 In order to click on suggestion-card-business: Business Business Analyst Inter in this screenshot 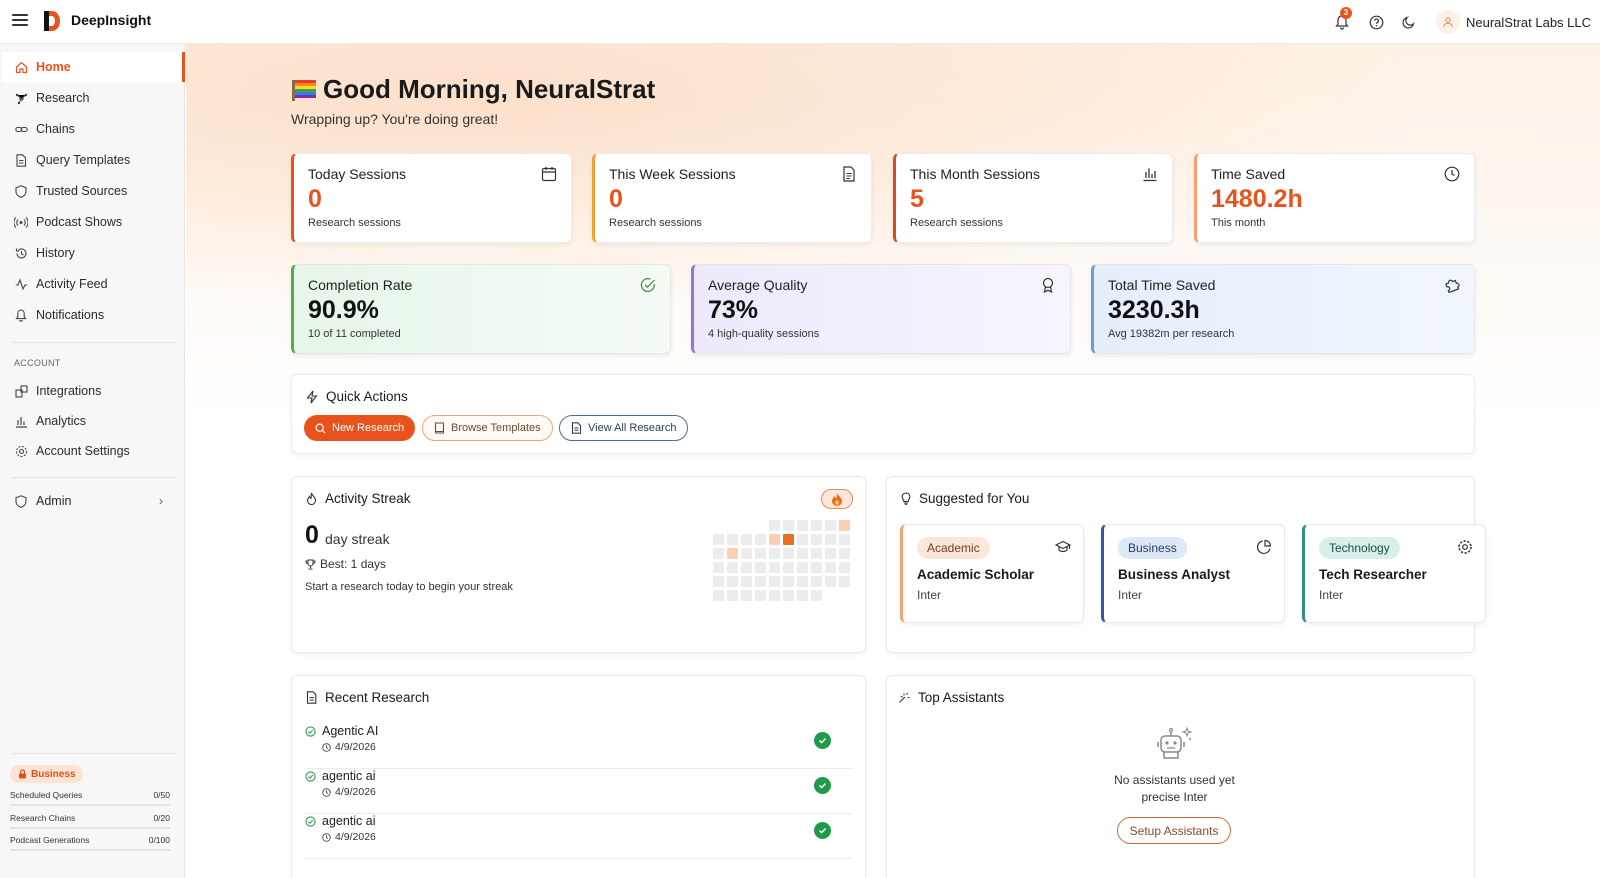, I will do `click(1193, 573)`.